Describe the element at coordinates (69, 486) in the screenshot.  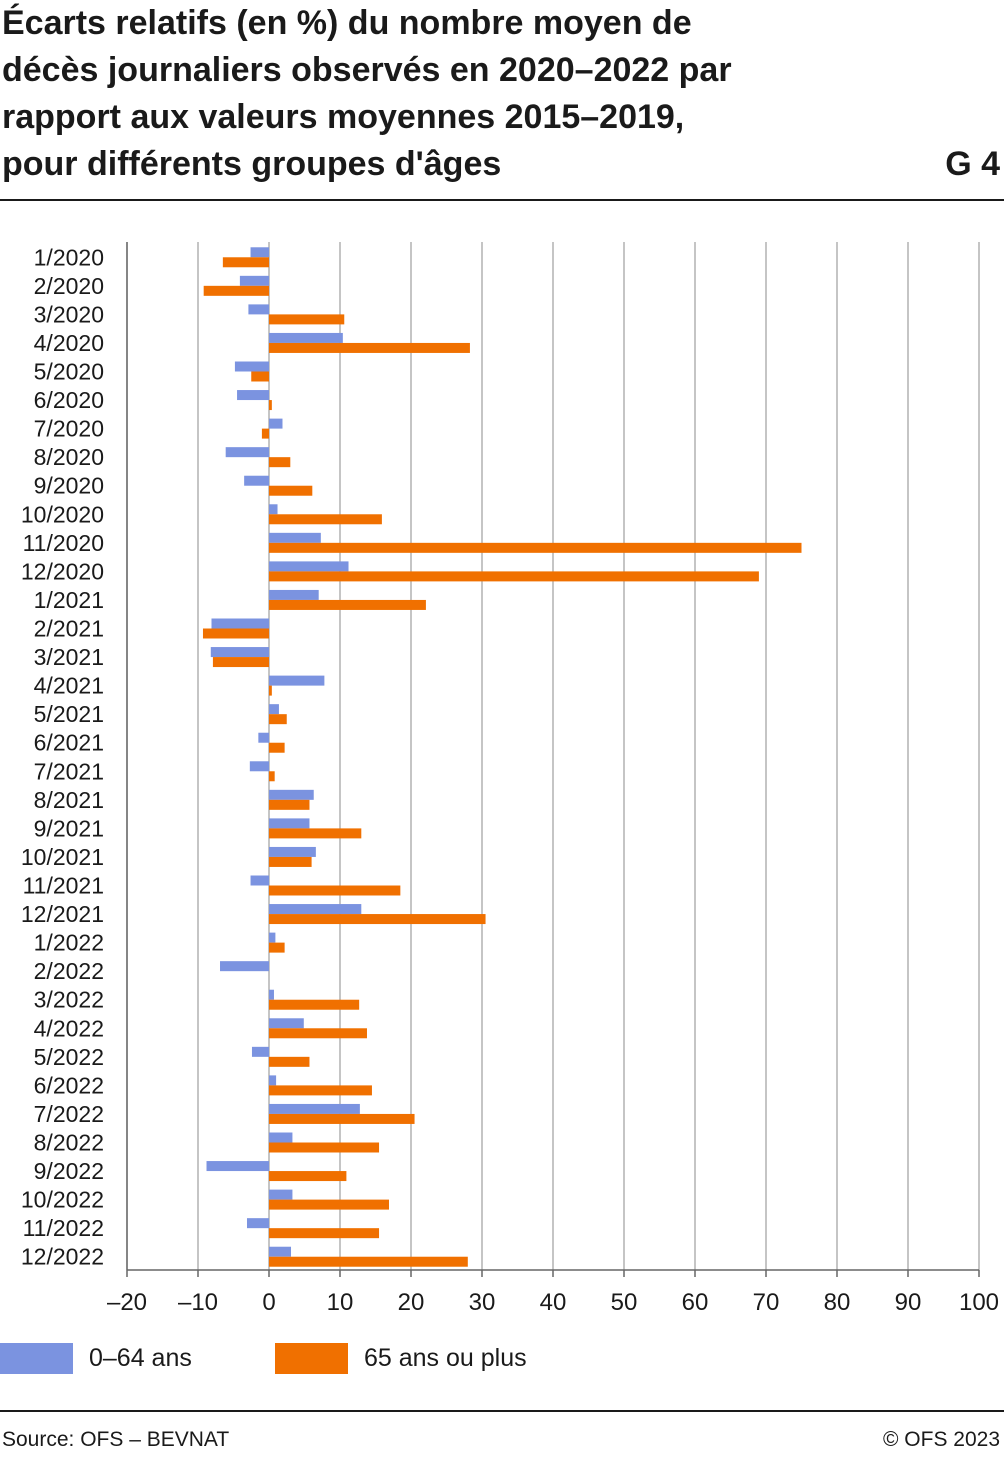
I see `category-label-8: 9/2020` at that location.